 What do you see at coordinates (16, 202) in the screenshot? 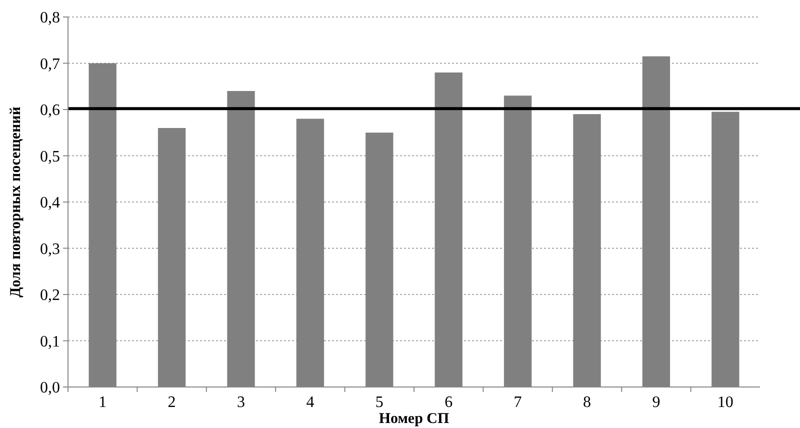
I see `y-axis-title: Доля повторных посещений` at bounding box center [16, 202].